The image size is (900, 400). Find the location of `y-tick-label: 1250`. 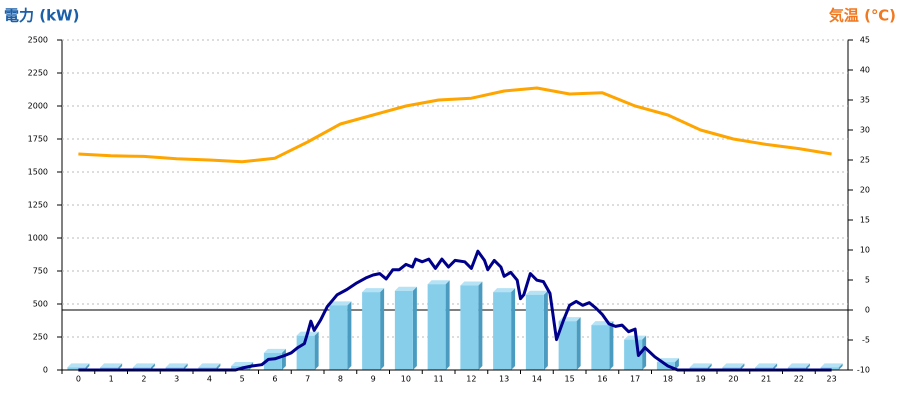

y-tick-label: 1250 is located at coordinates (38, 205).